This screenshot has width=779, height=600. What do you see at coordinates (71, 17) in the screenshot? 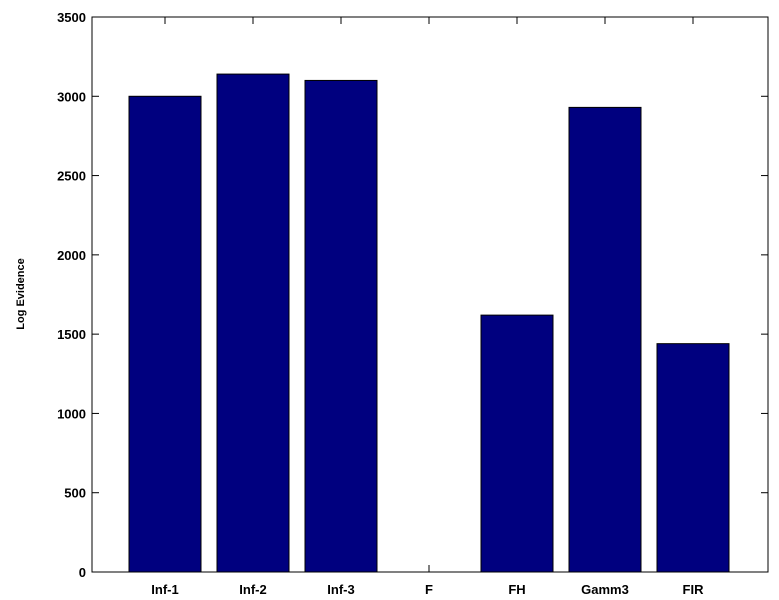
I see `y-tick-label: 3500` at bounding box center [71, 17].